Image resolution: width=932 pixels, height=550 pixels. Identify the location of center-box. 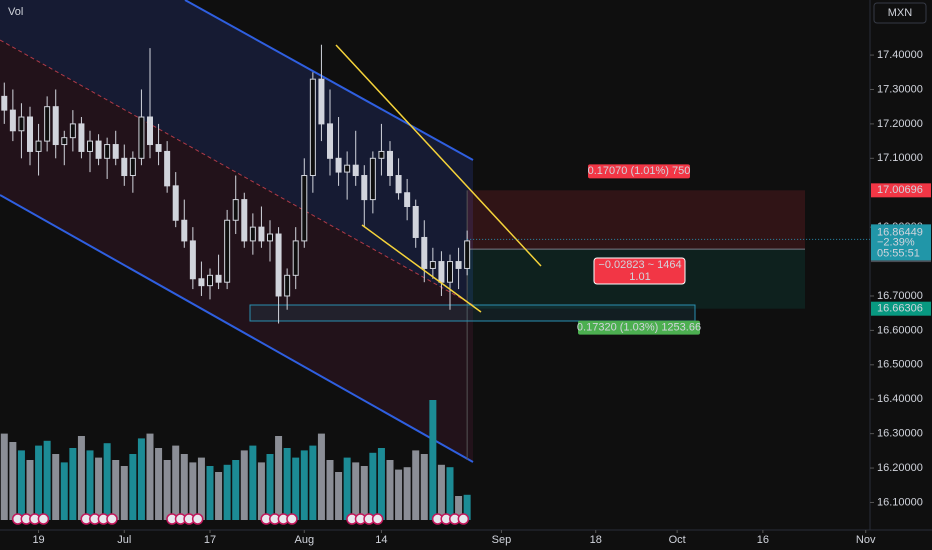
(639, 271).